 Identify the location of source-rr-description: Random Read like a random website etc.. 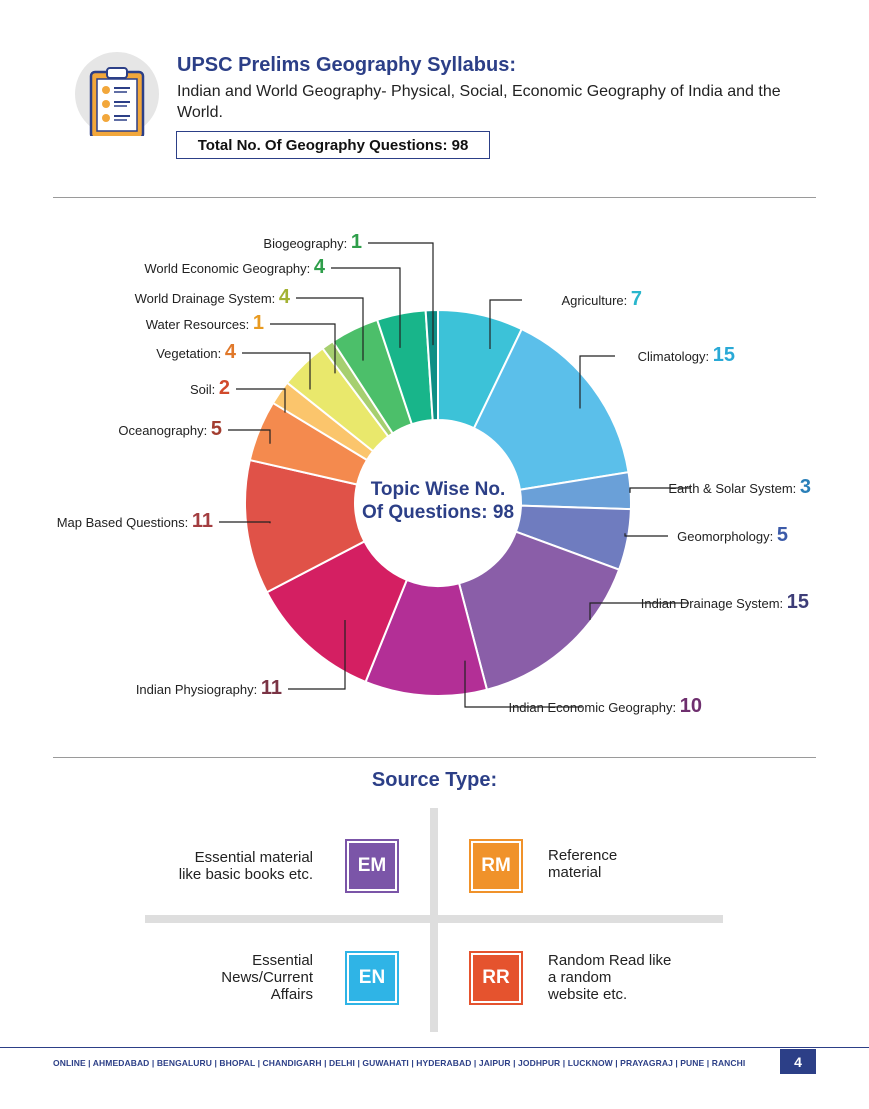
(610, 977).